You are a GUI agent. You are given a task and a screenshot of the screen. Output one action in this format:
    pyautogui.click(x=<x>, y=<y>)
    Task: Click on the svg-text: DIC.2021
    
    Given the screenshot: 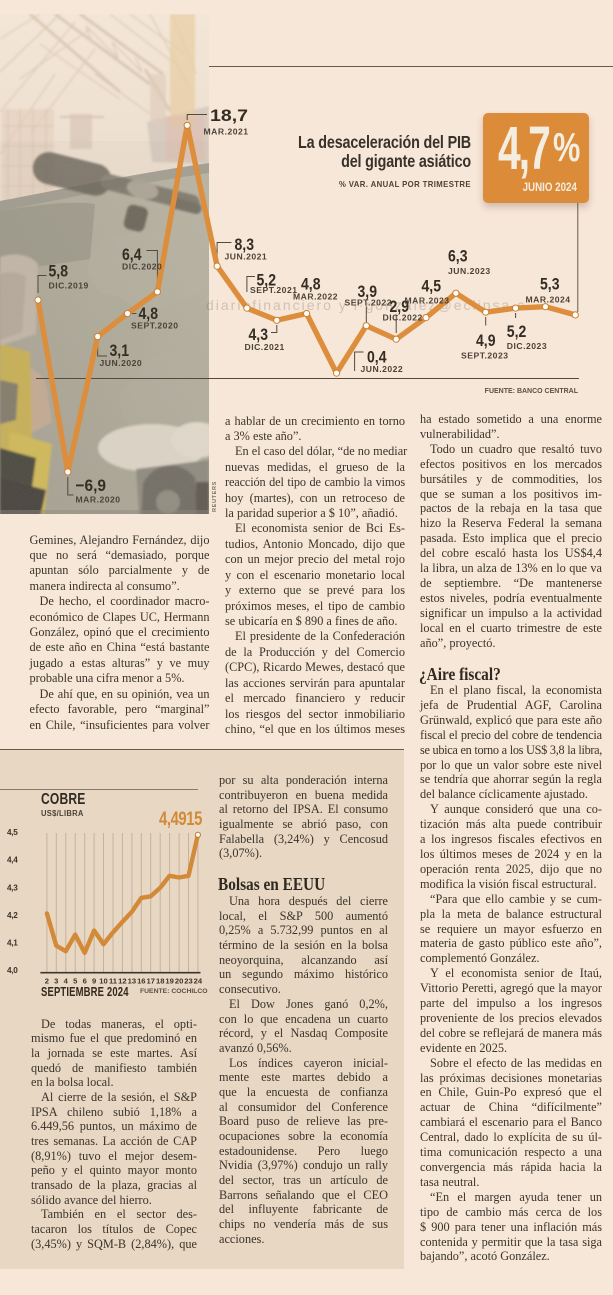 What is the action you would take?
    pyautogui.click(x=265, y=347)
    